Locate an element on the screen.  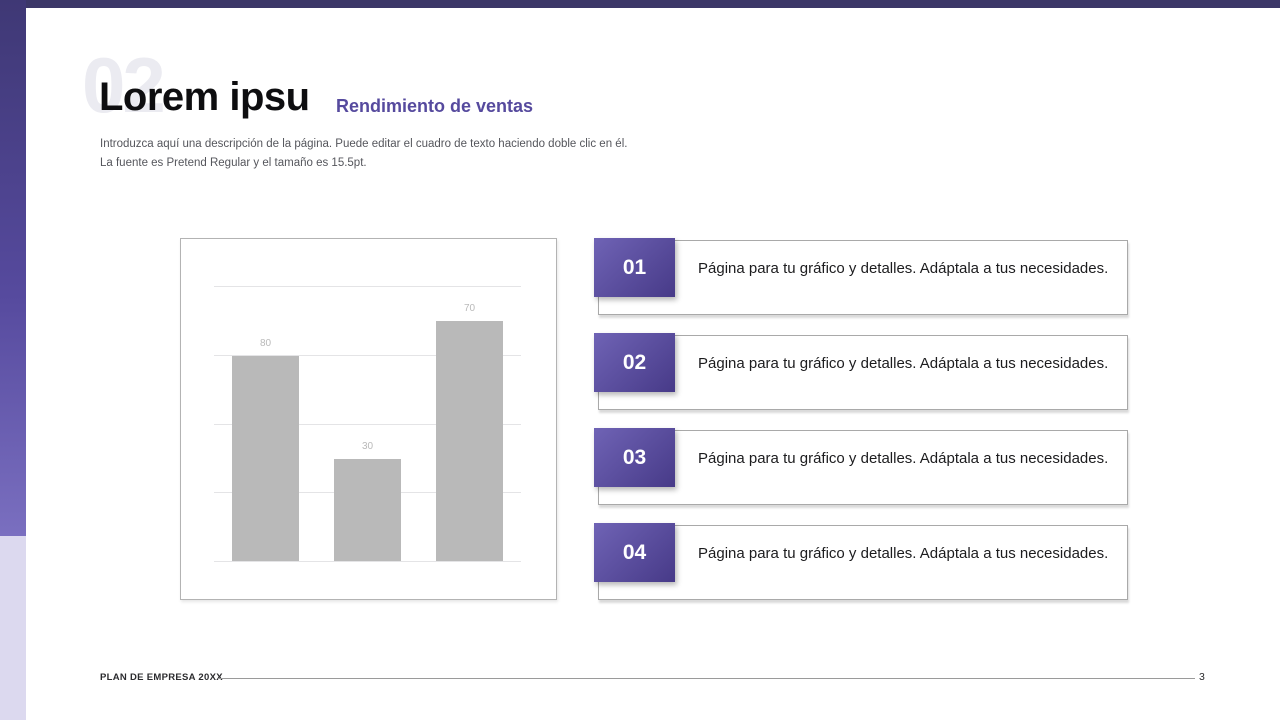
chart-bar-value-label: 80 is located at coordinates (265, 343).